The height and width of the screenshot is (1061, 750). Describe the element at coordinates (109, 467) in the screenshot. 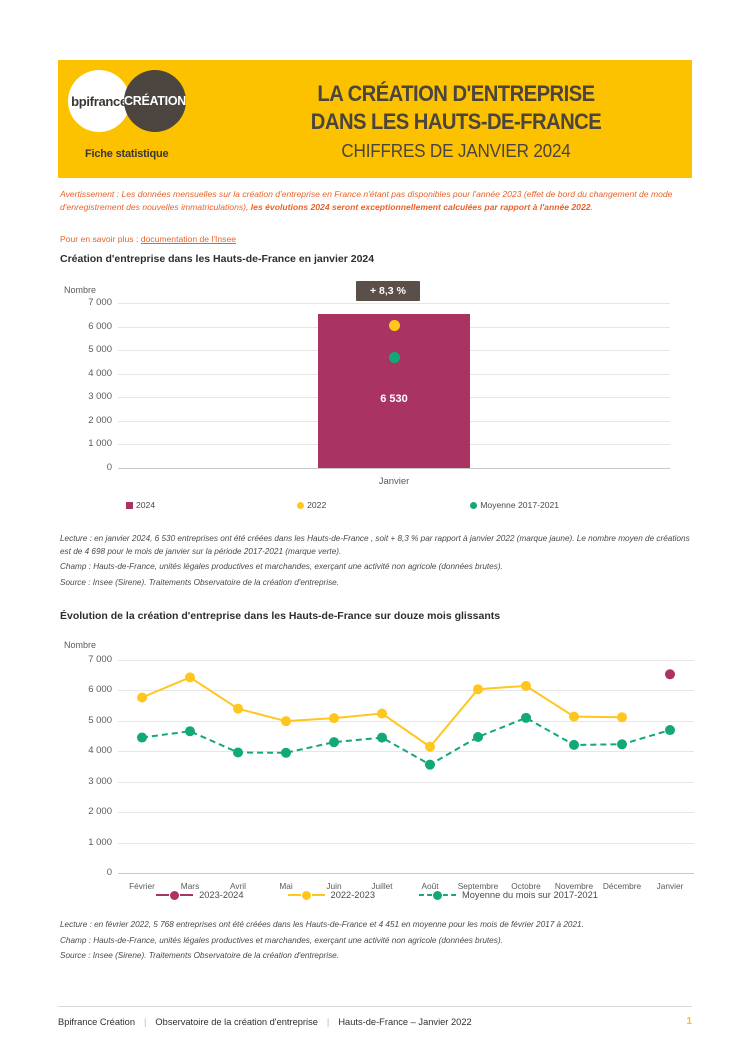

I see `chart1-y-tick: 0` at that location.